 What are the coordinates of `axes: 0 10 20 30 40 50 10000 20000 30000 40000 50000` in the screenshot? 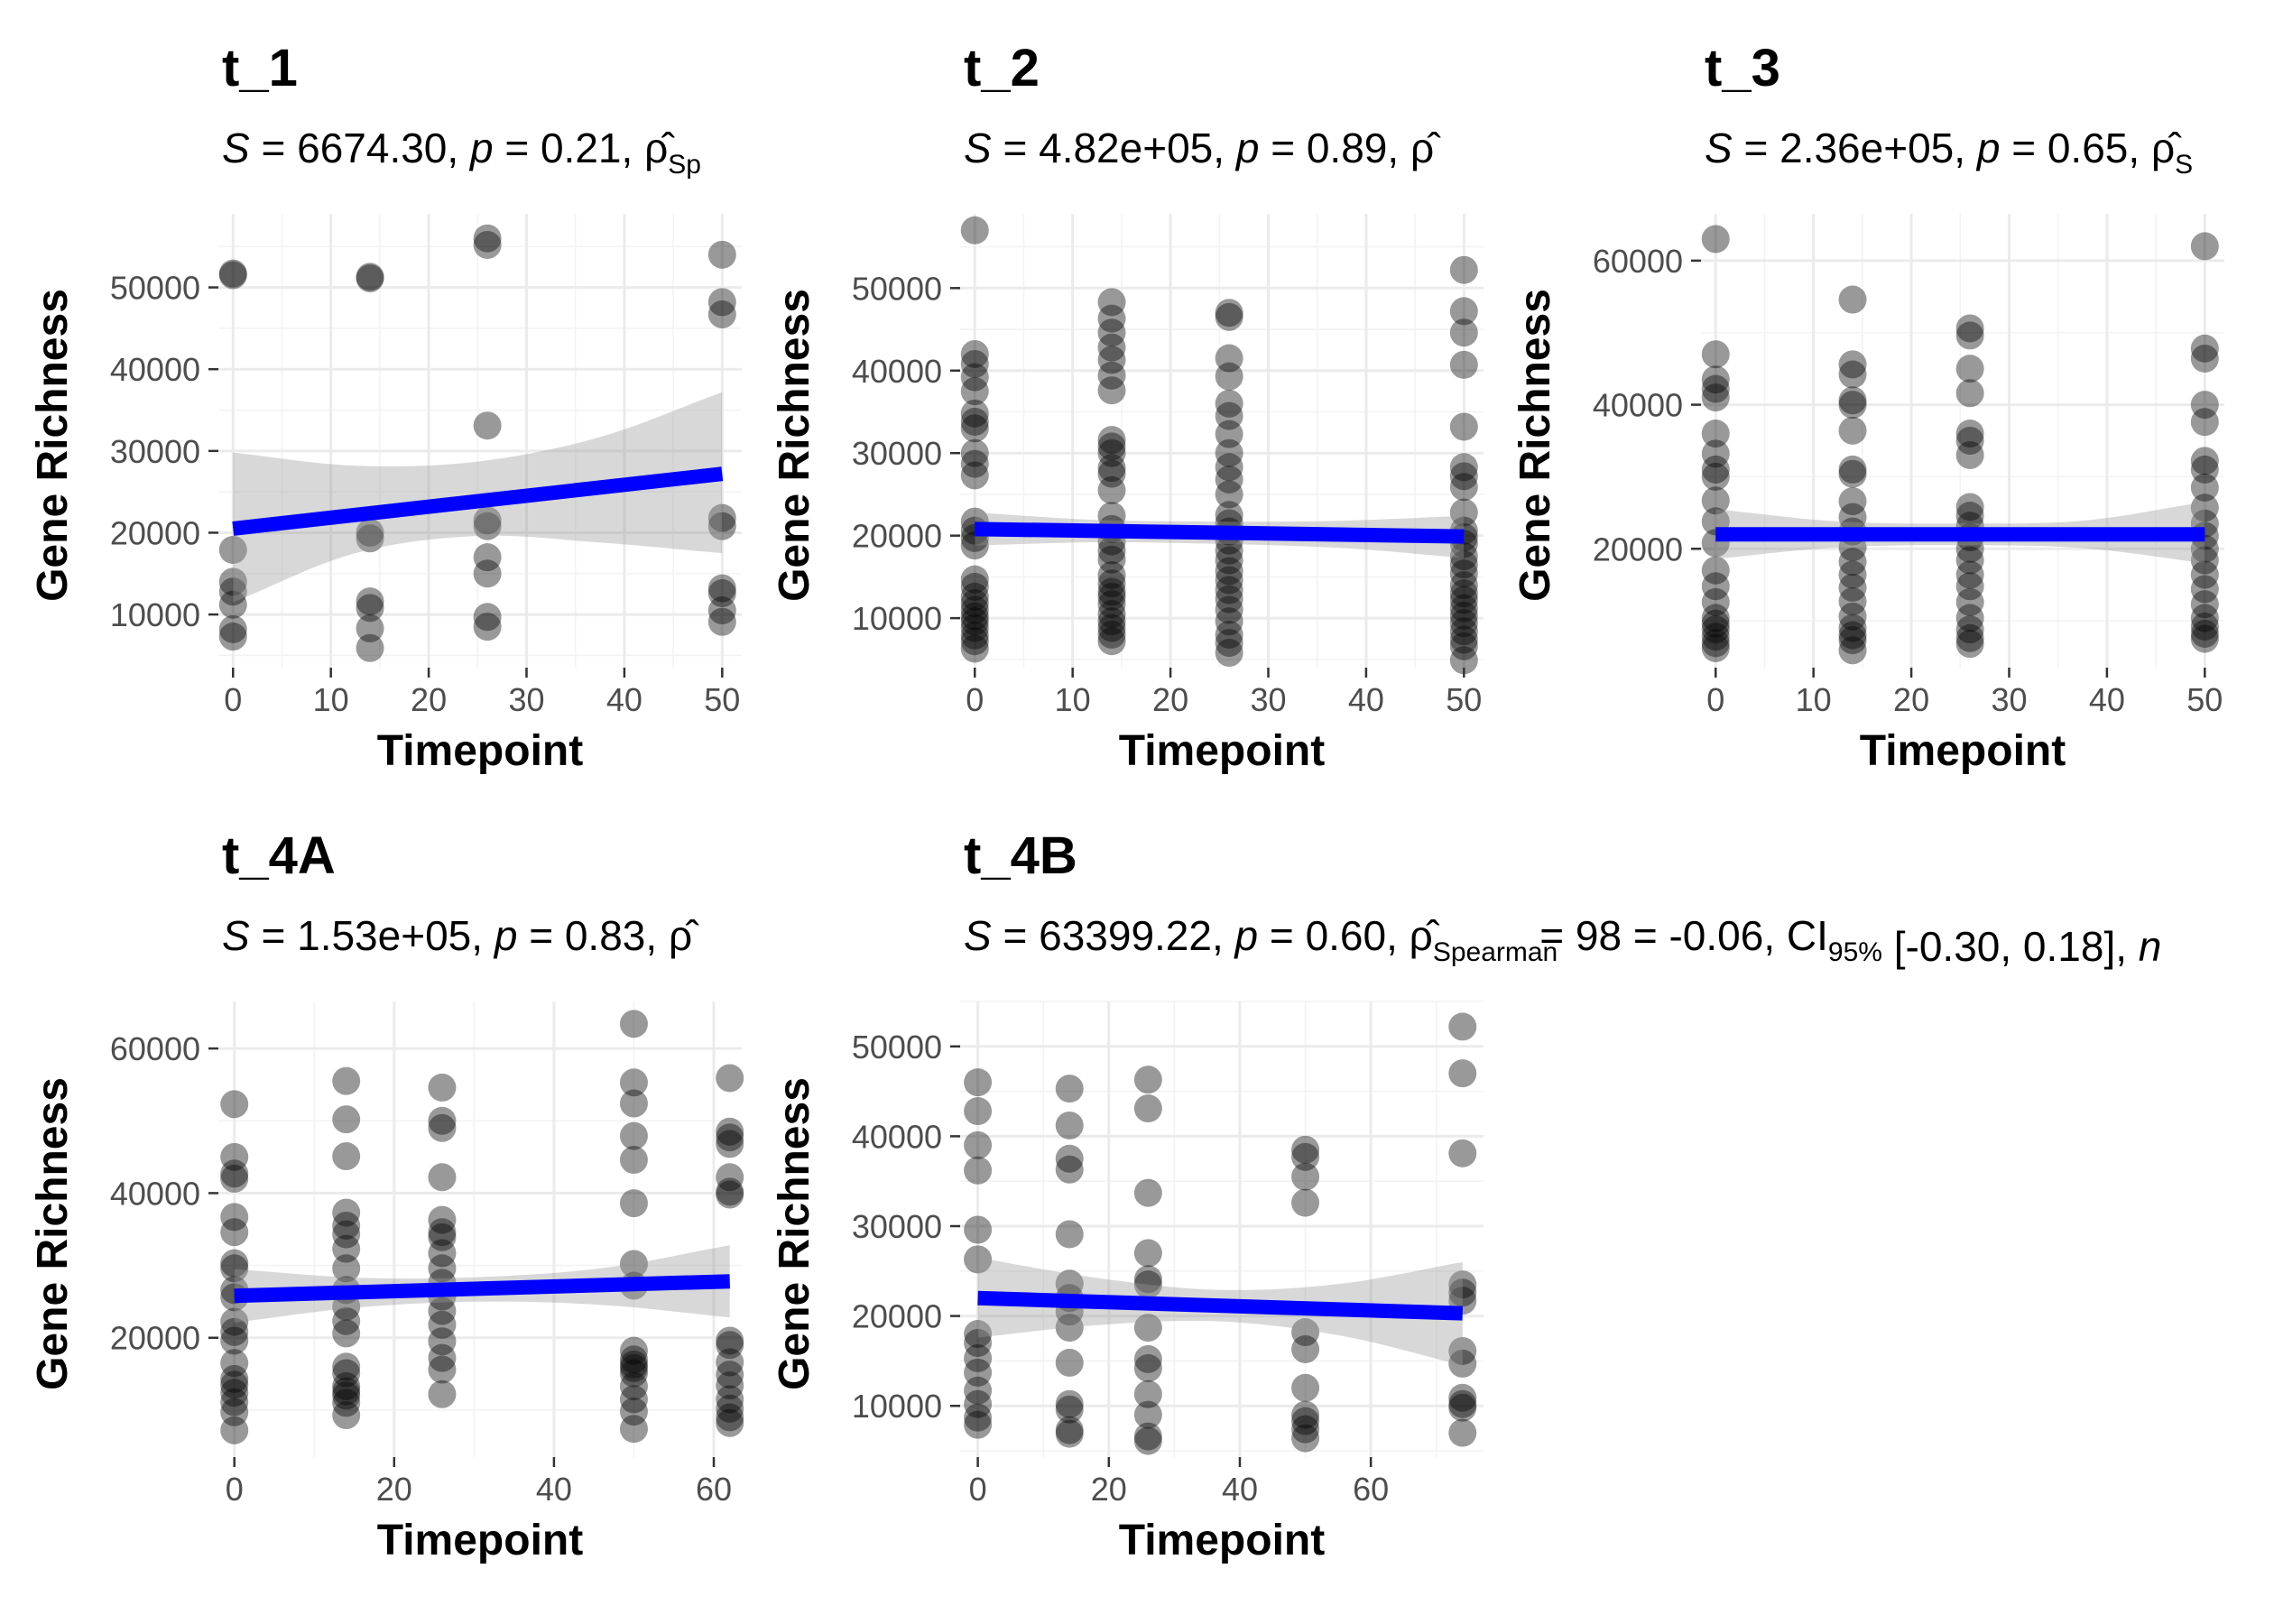 It's located at (425, 494).